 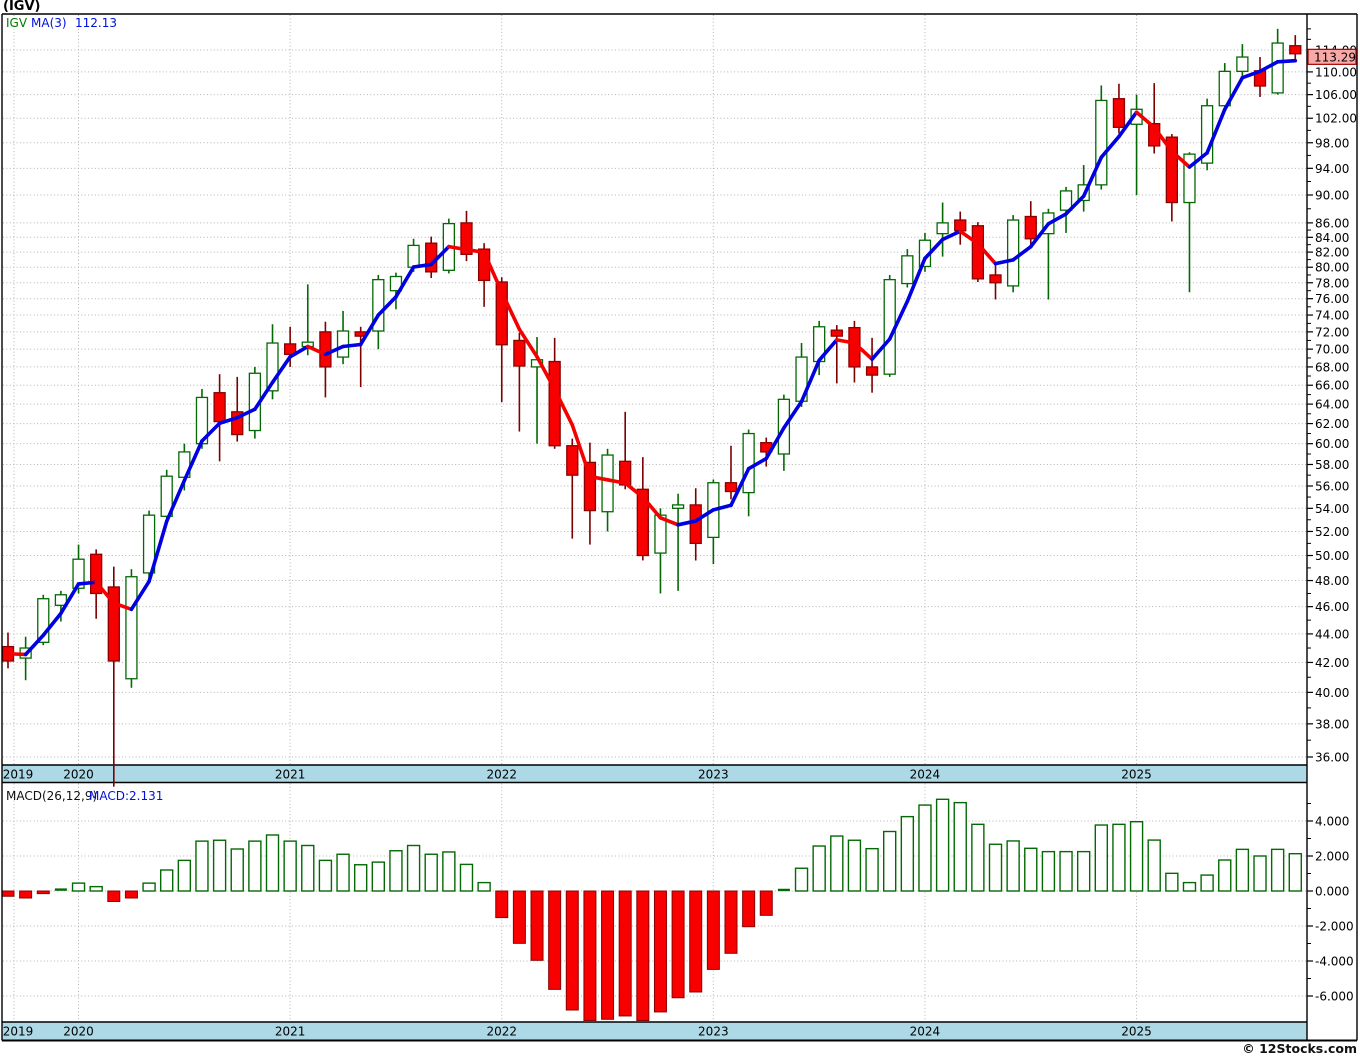 I want to click on price-axis-label: 102.00, so click(x=1336, y=119).